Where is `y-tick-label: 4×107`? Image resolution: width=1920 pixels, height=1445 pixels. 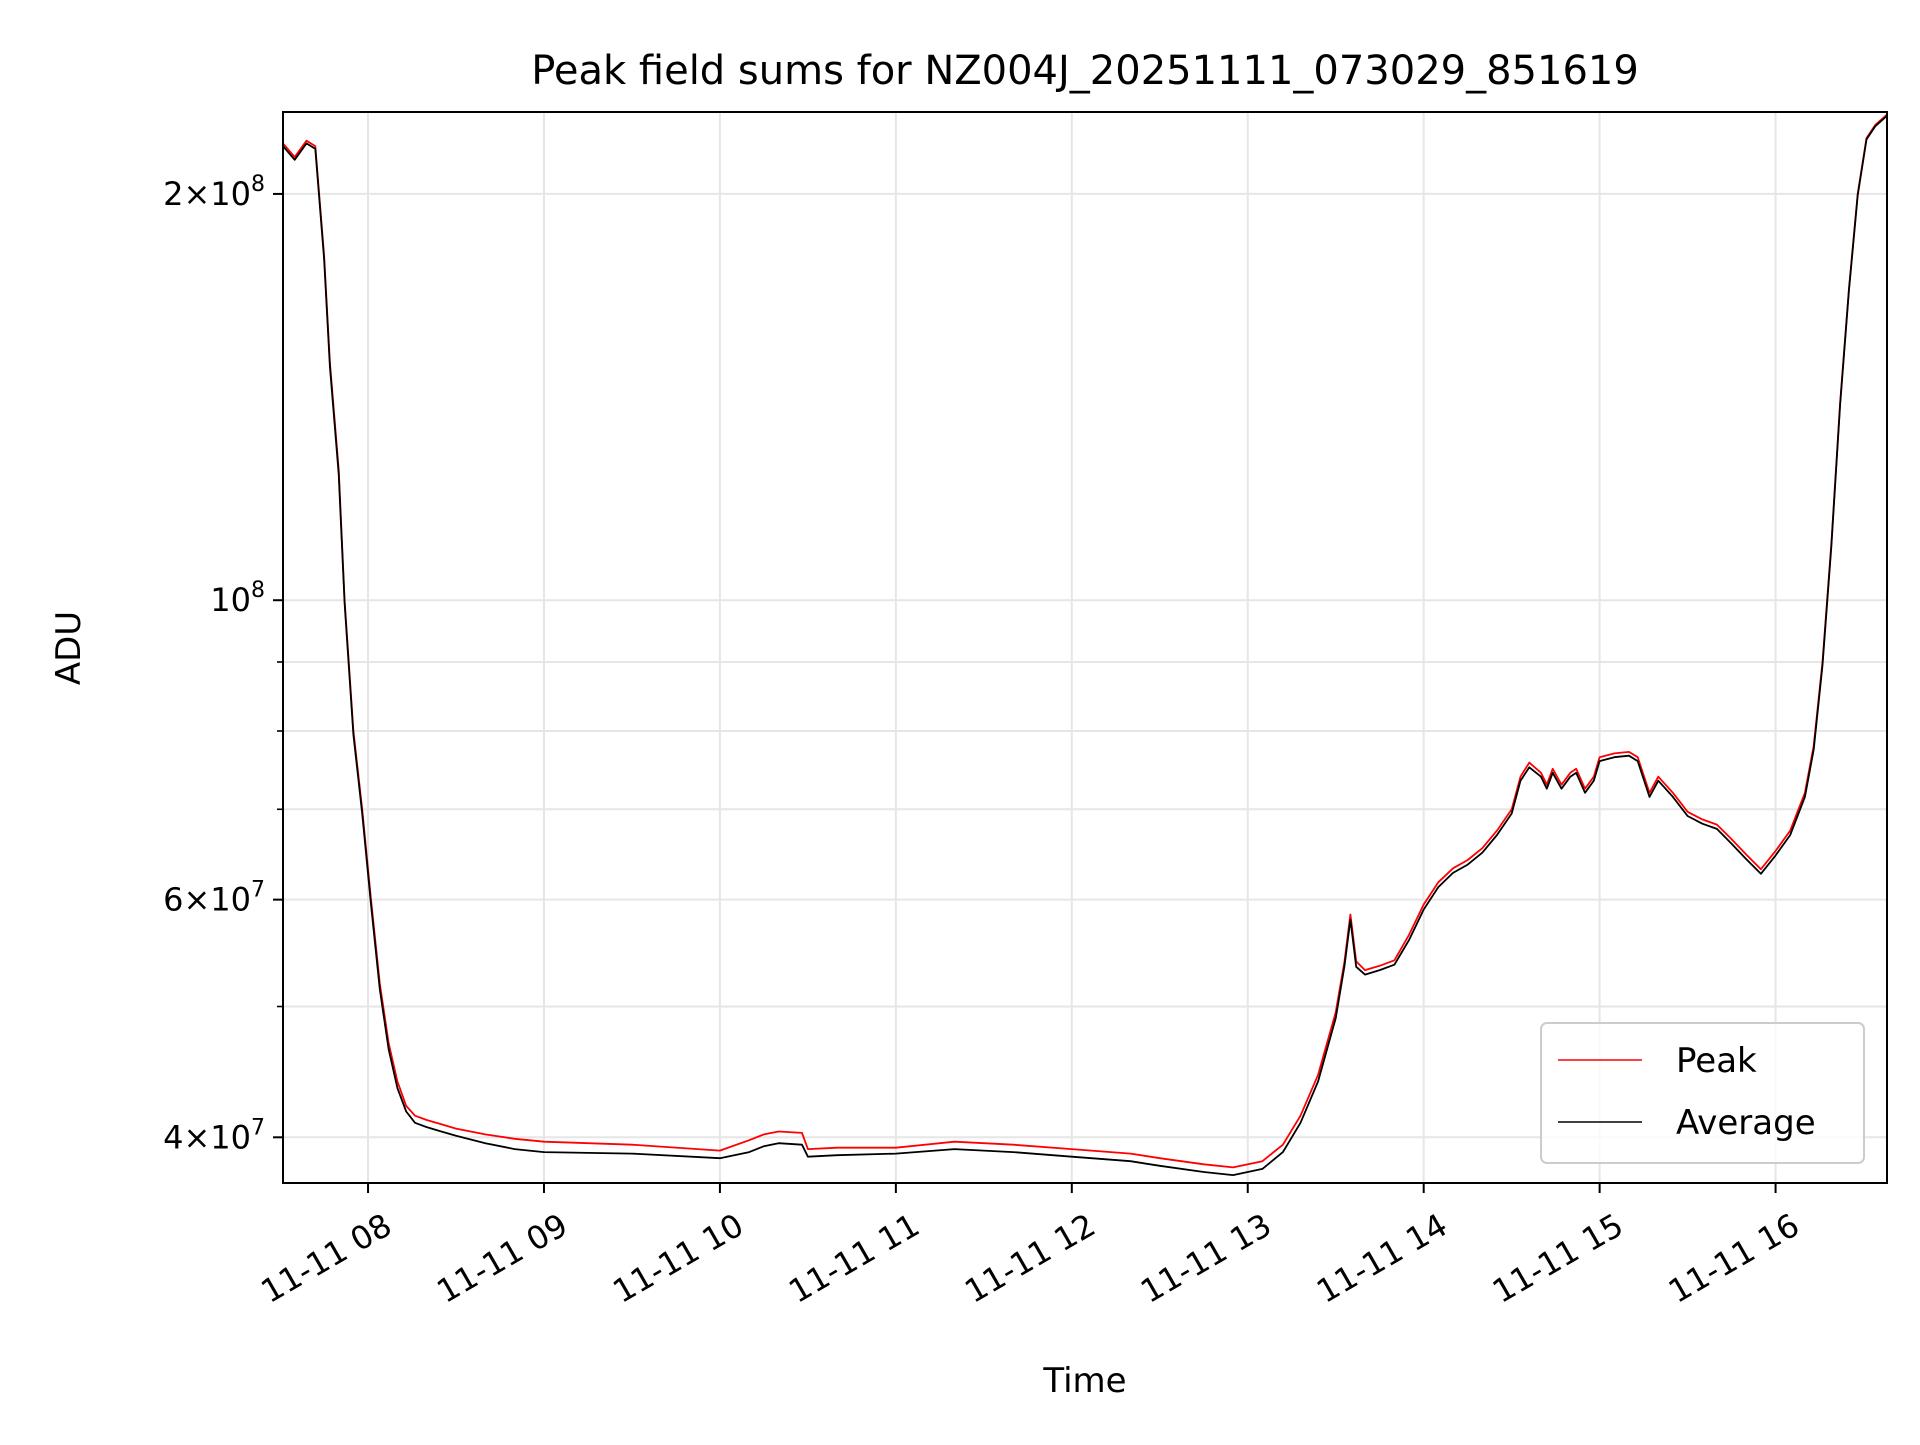 y-tick-label: 4×107 is located at coordinates (214, 1135).